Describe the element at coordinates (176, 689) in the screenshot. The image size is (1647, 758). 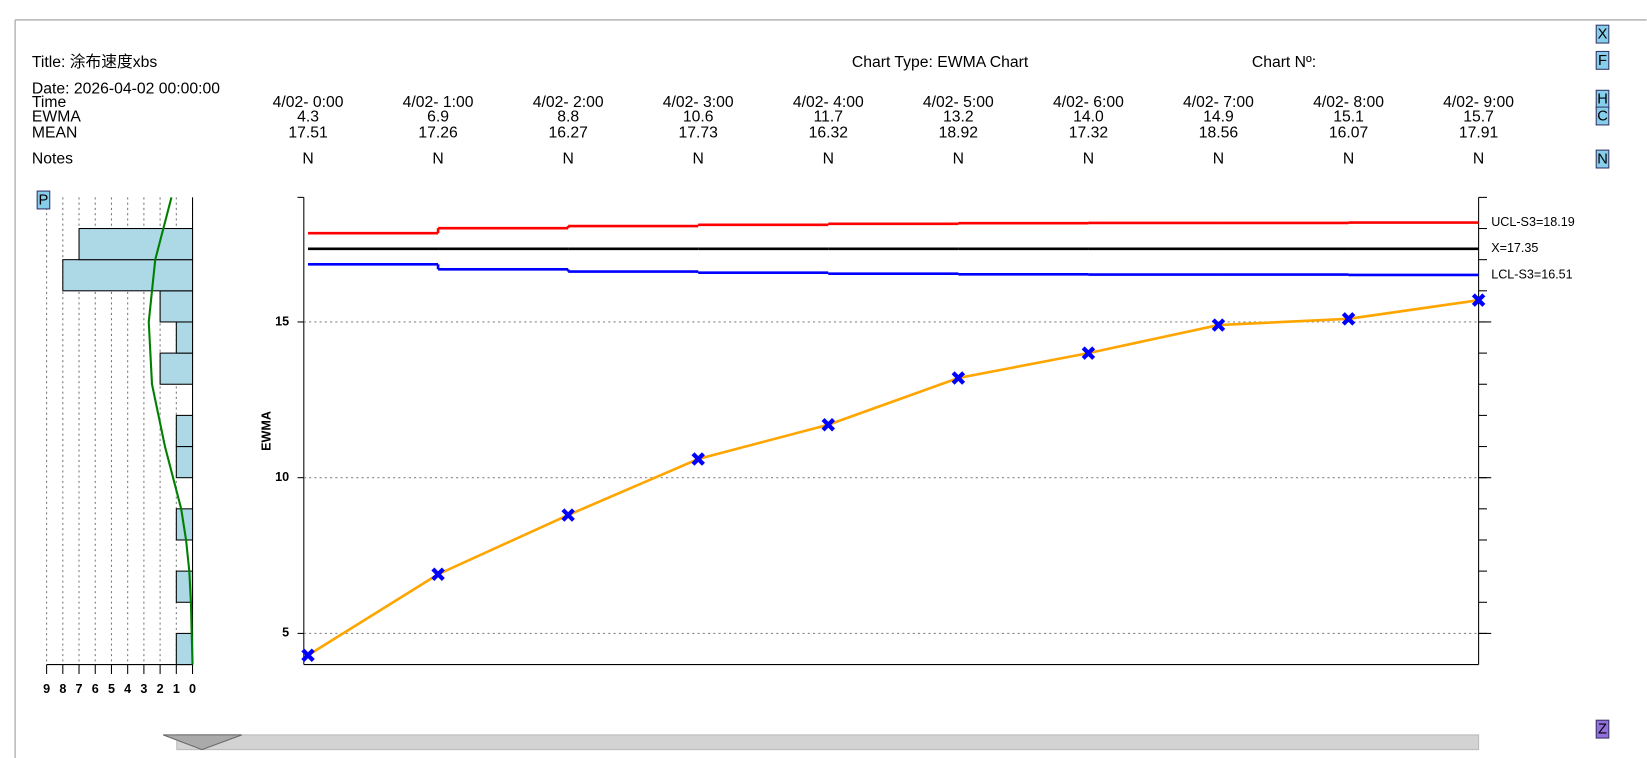
I see `hist-x-tick-label: 1` at that location.